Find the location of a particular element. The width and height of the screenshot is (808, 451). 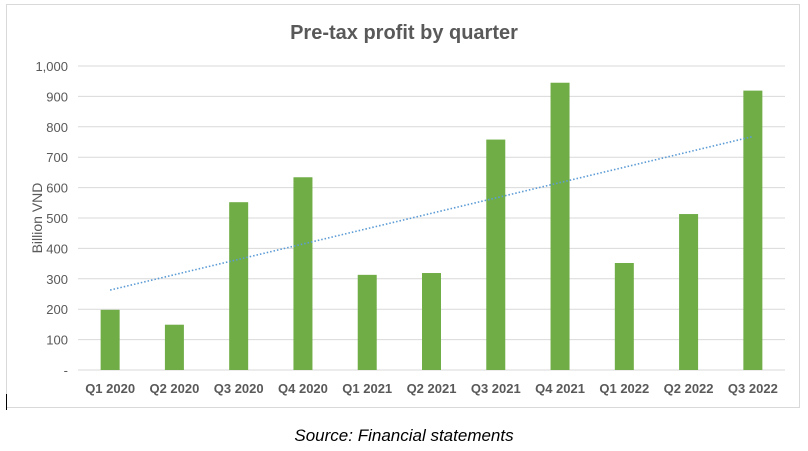

y-tick-label: 1,000 is located at coordinates (51, 66).